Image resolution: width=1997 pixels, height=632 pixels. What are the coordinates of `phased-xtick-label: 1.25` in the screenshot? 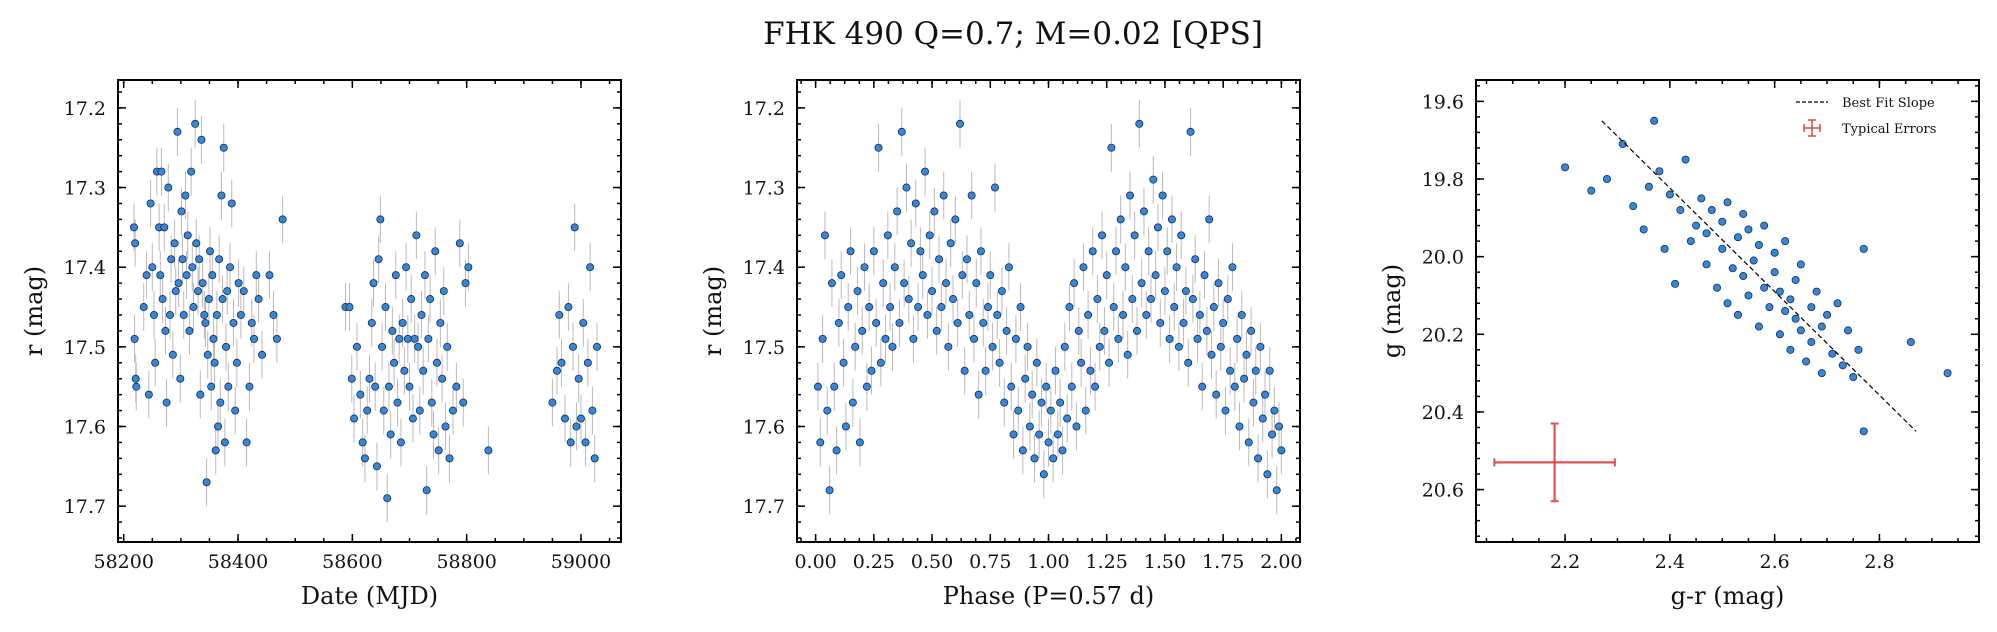 It's located at (1107, 562).